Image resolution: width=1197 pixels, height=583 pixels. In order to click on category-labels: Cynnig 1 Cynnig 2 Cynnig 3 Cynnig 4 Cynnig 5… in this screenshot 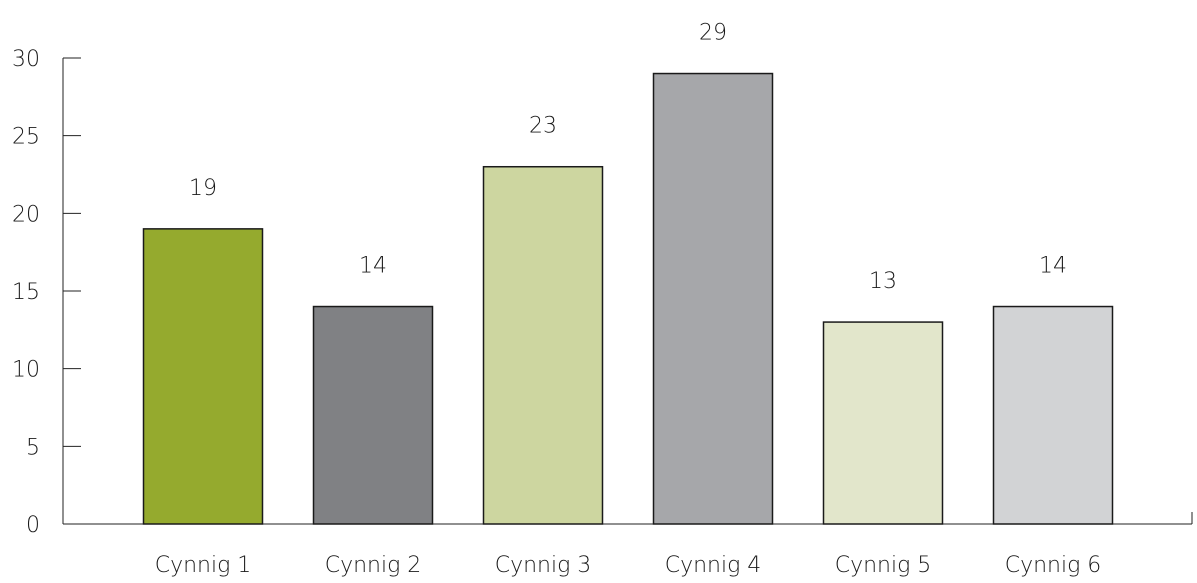, I will do `click(628, 565)`.